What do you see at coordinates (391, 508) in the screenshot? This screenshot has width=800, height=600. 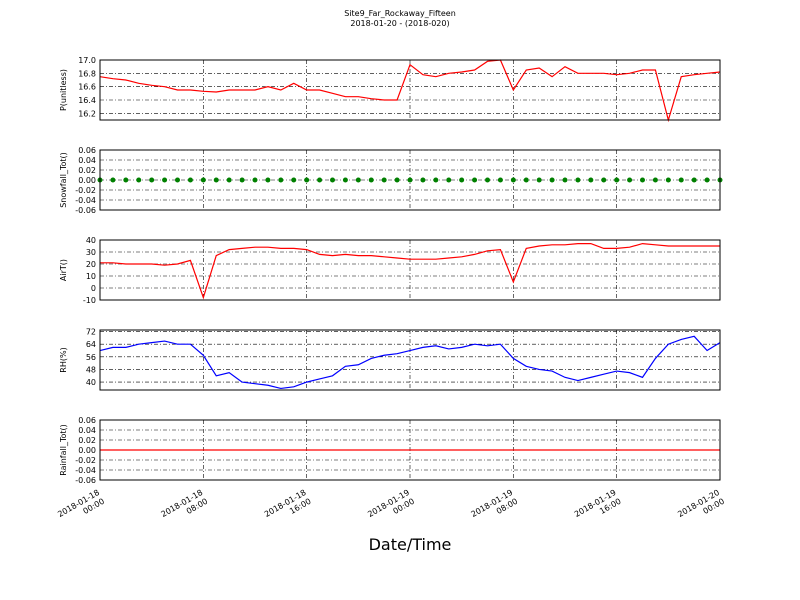 I see `x-tick-label: 2018-01-1900:00` at bounding box center [391, 508].